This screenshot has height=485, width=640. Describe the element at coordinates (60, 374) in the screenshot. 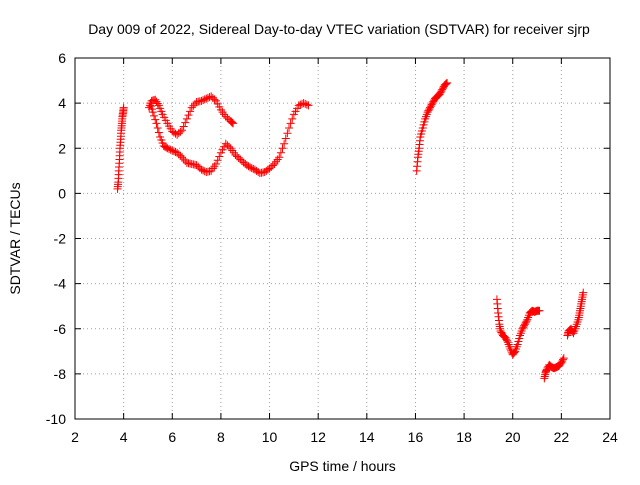

I see `y-tick-label: -8` at that location.